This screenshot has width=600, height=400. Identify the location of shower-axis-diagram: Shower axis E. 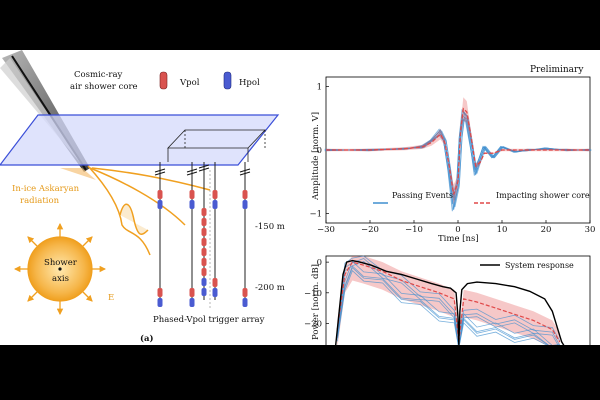
(63, 269).